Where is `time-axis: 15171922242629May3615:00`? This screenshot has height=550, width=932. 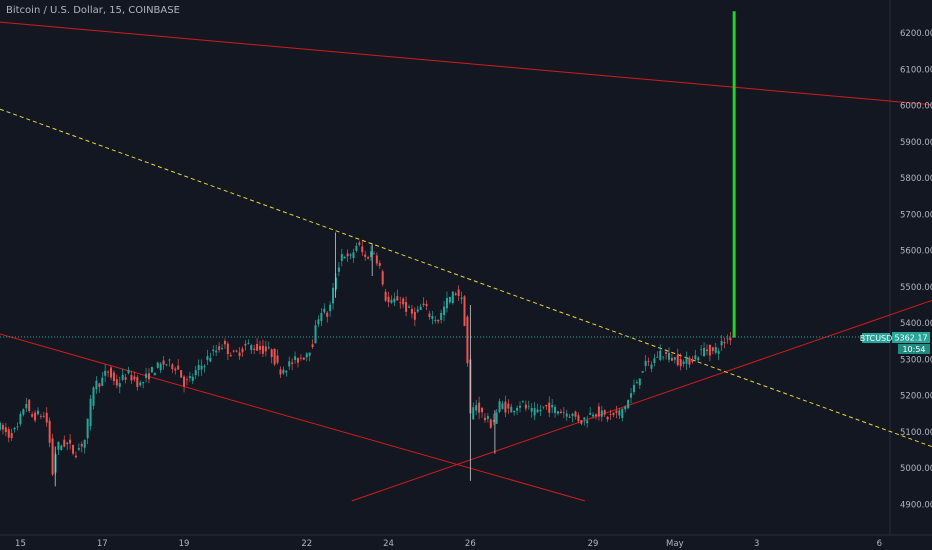 time-axis: 15171922242629May3615:00 is located at coordinates (473, 544).